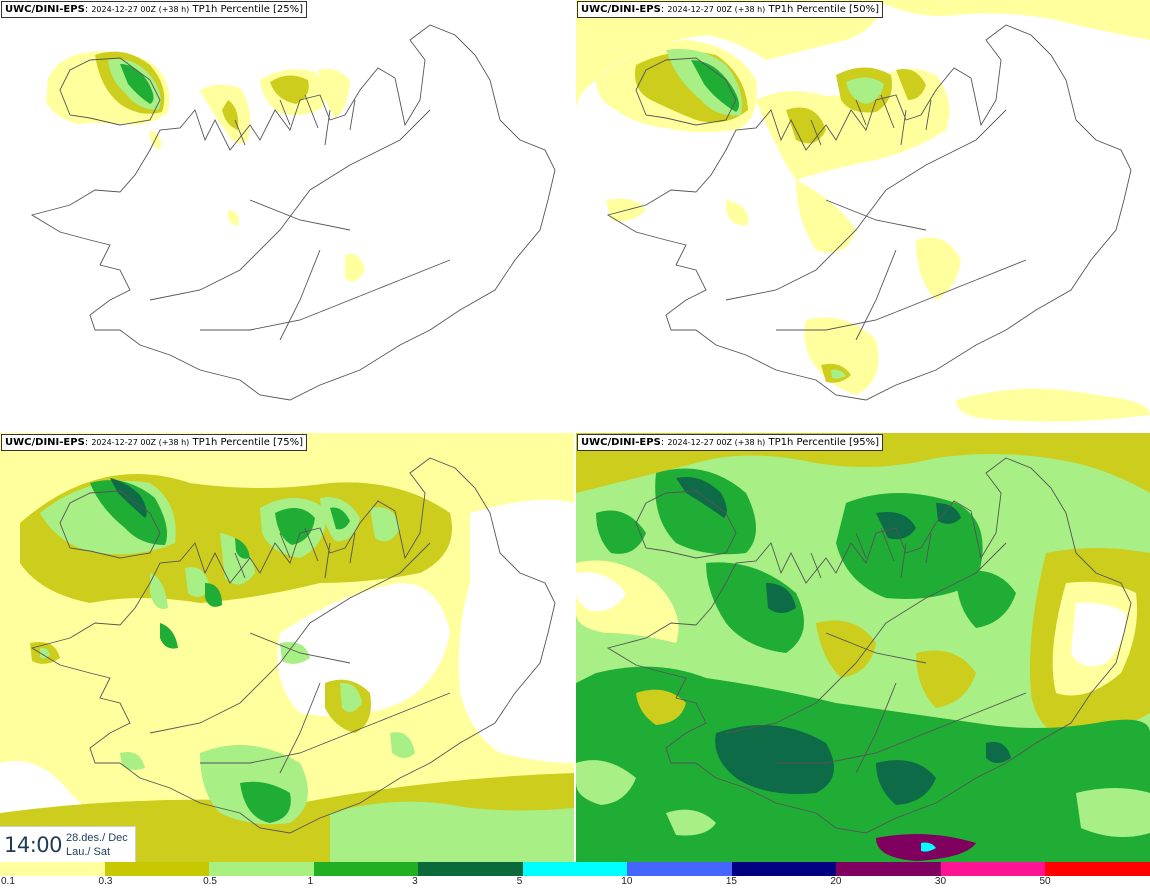  Describe the element at coordinates (8, 881) in the screenshot. I see `legend-tick-label: 0.1` at that location.